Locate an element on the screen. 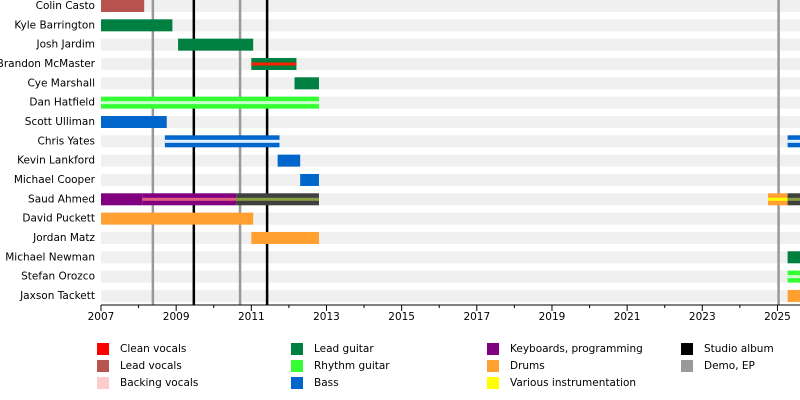 The image size is (800, 400). legend-label: Keyboards, programming is located at coordinates (576, 349).